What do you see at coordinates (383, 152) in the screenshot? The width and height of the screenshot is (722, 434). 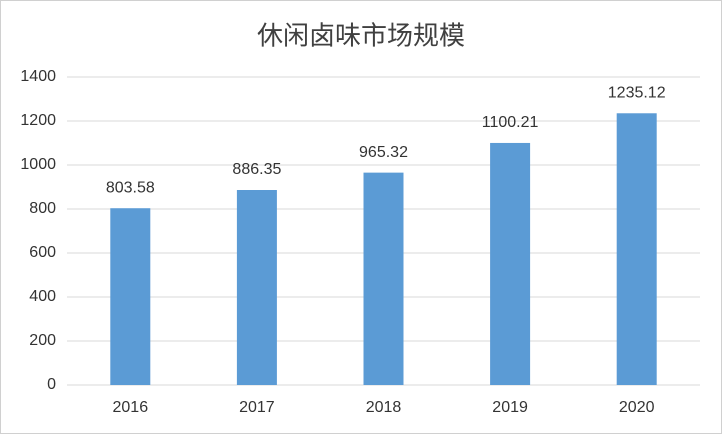 I see `data-label: 965.32` at bounding box center [383, 152].